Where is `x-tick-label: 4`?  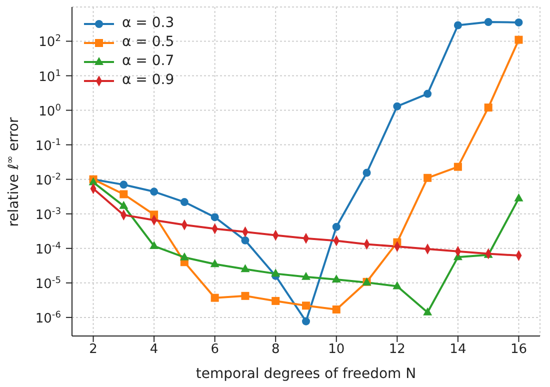 x-tick-label: 4 is located at coordinates (154, 350).